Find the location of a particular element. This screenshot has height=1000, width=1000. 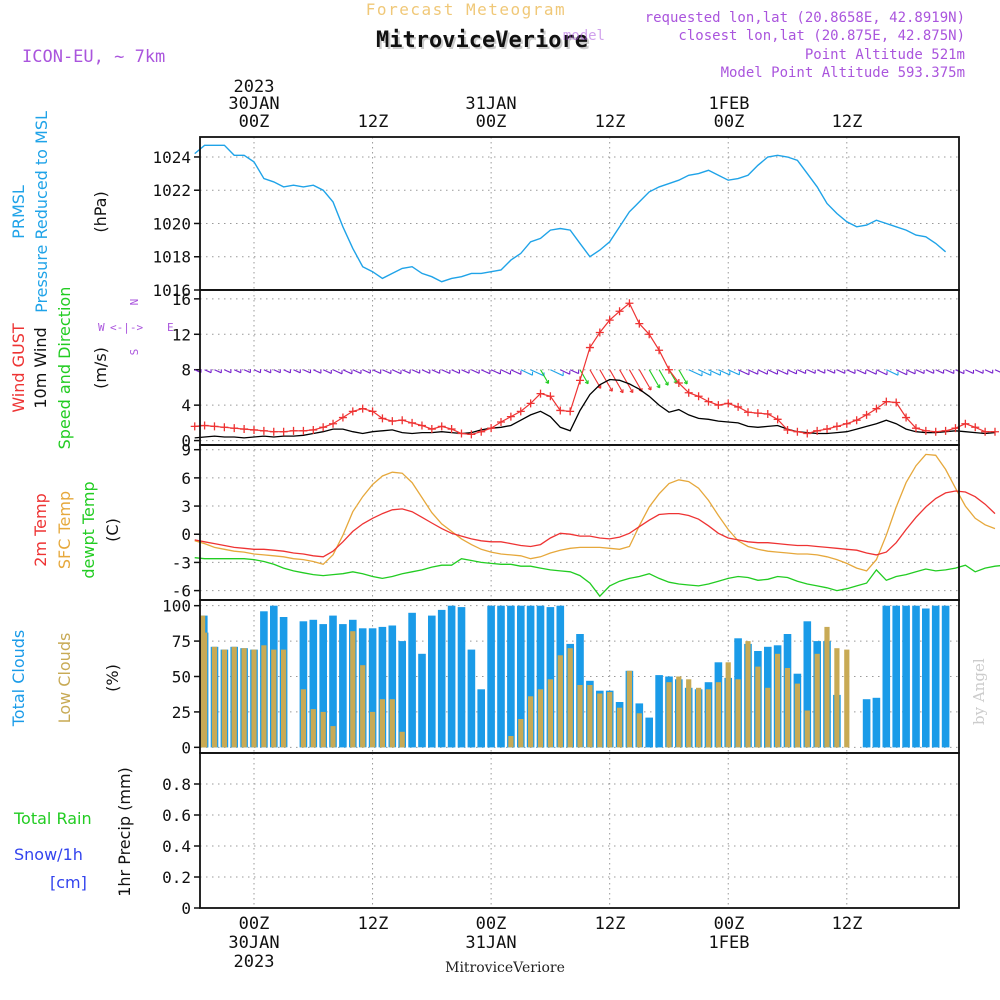

total-clouds-label: Total Clouds is located at coordinates (18, 679).